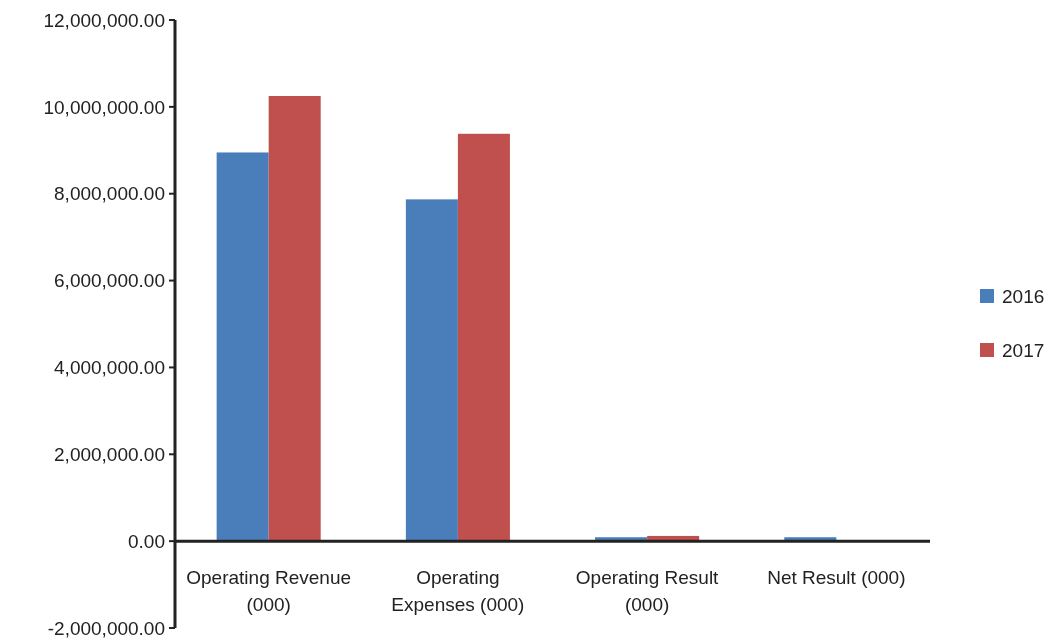 This screenshot has height=641, width=1052. I want to click on legend-label: 2017, so click(1023, 350).